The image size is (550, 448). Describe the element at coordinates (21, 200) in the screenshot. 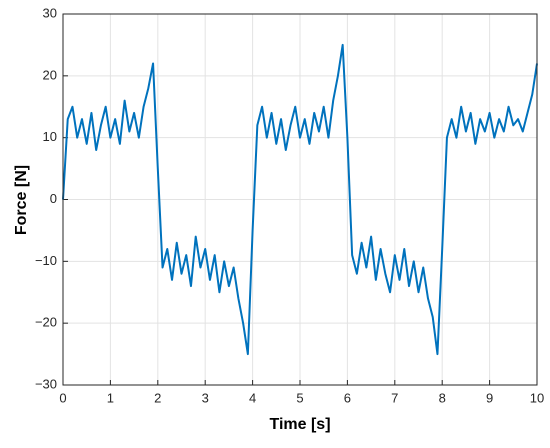

I see `y-axis-label: Force [N]` at that location.